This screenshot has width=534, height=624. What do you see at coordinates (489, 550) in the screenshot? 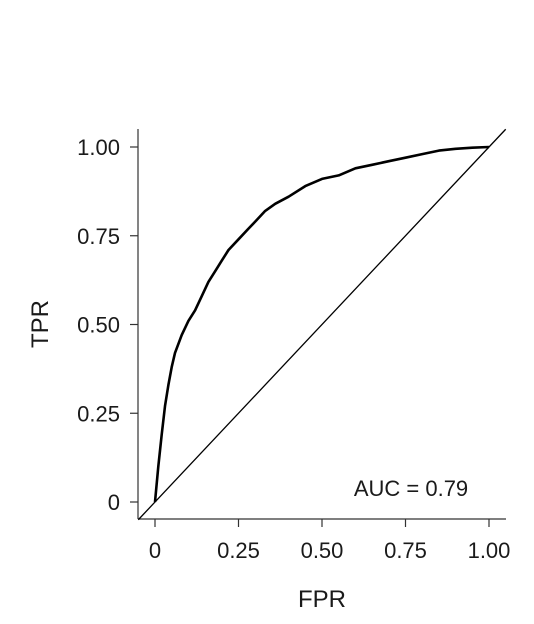
I see `x-tick-label: 1.00` at bounding box center [489, 550].